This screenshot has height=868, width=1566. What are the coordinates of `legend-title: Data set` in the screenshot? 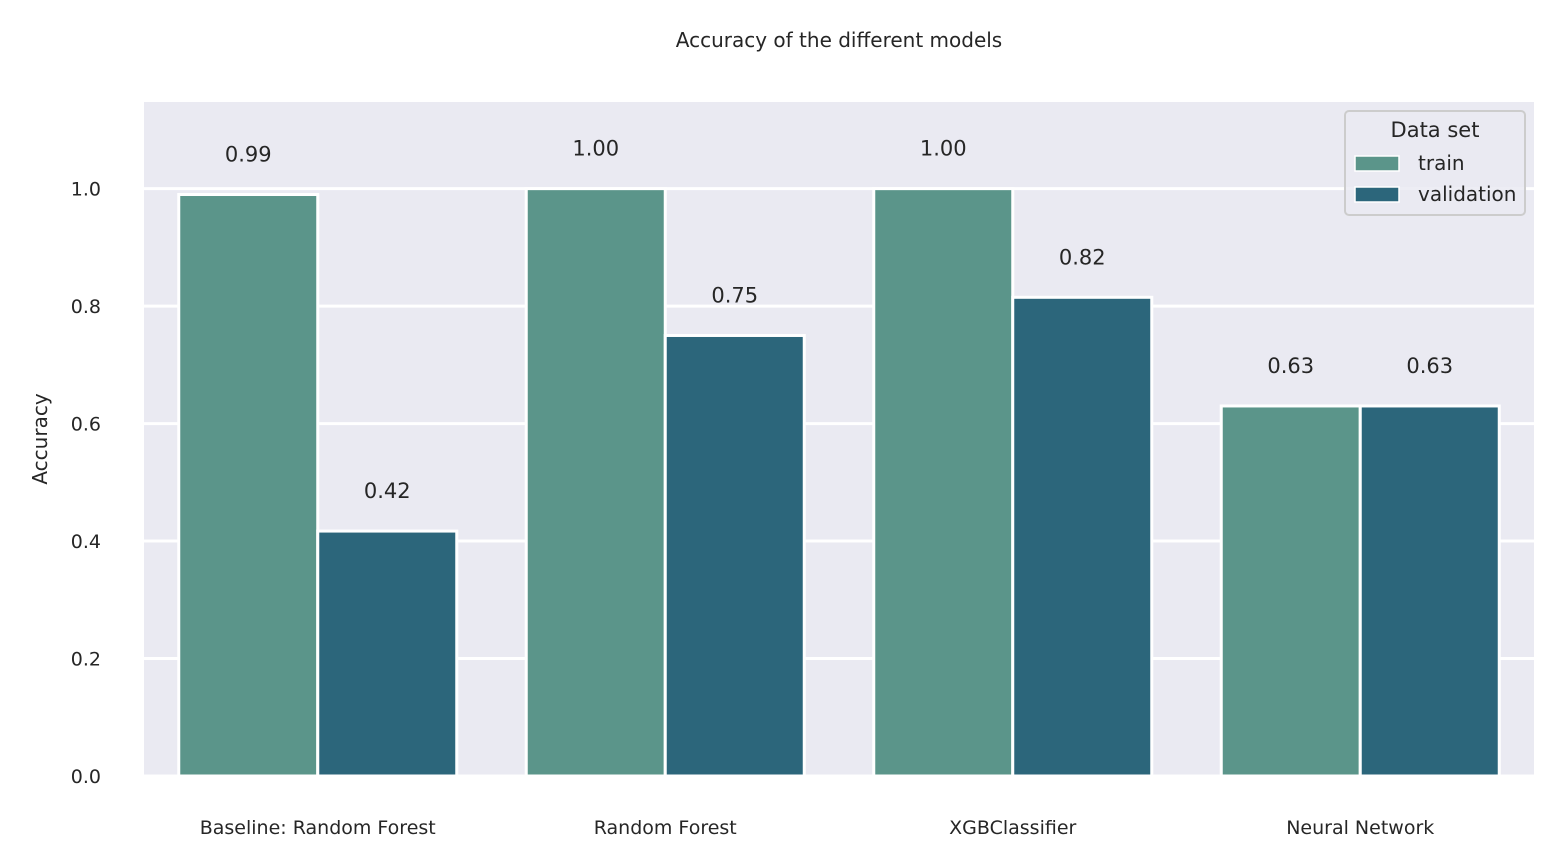 It's located at (1435, 130).